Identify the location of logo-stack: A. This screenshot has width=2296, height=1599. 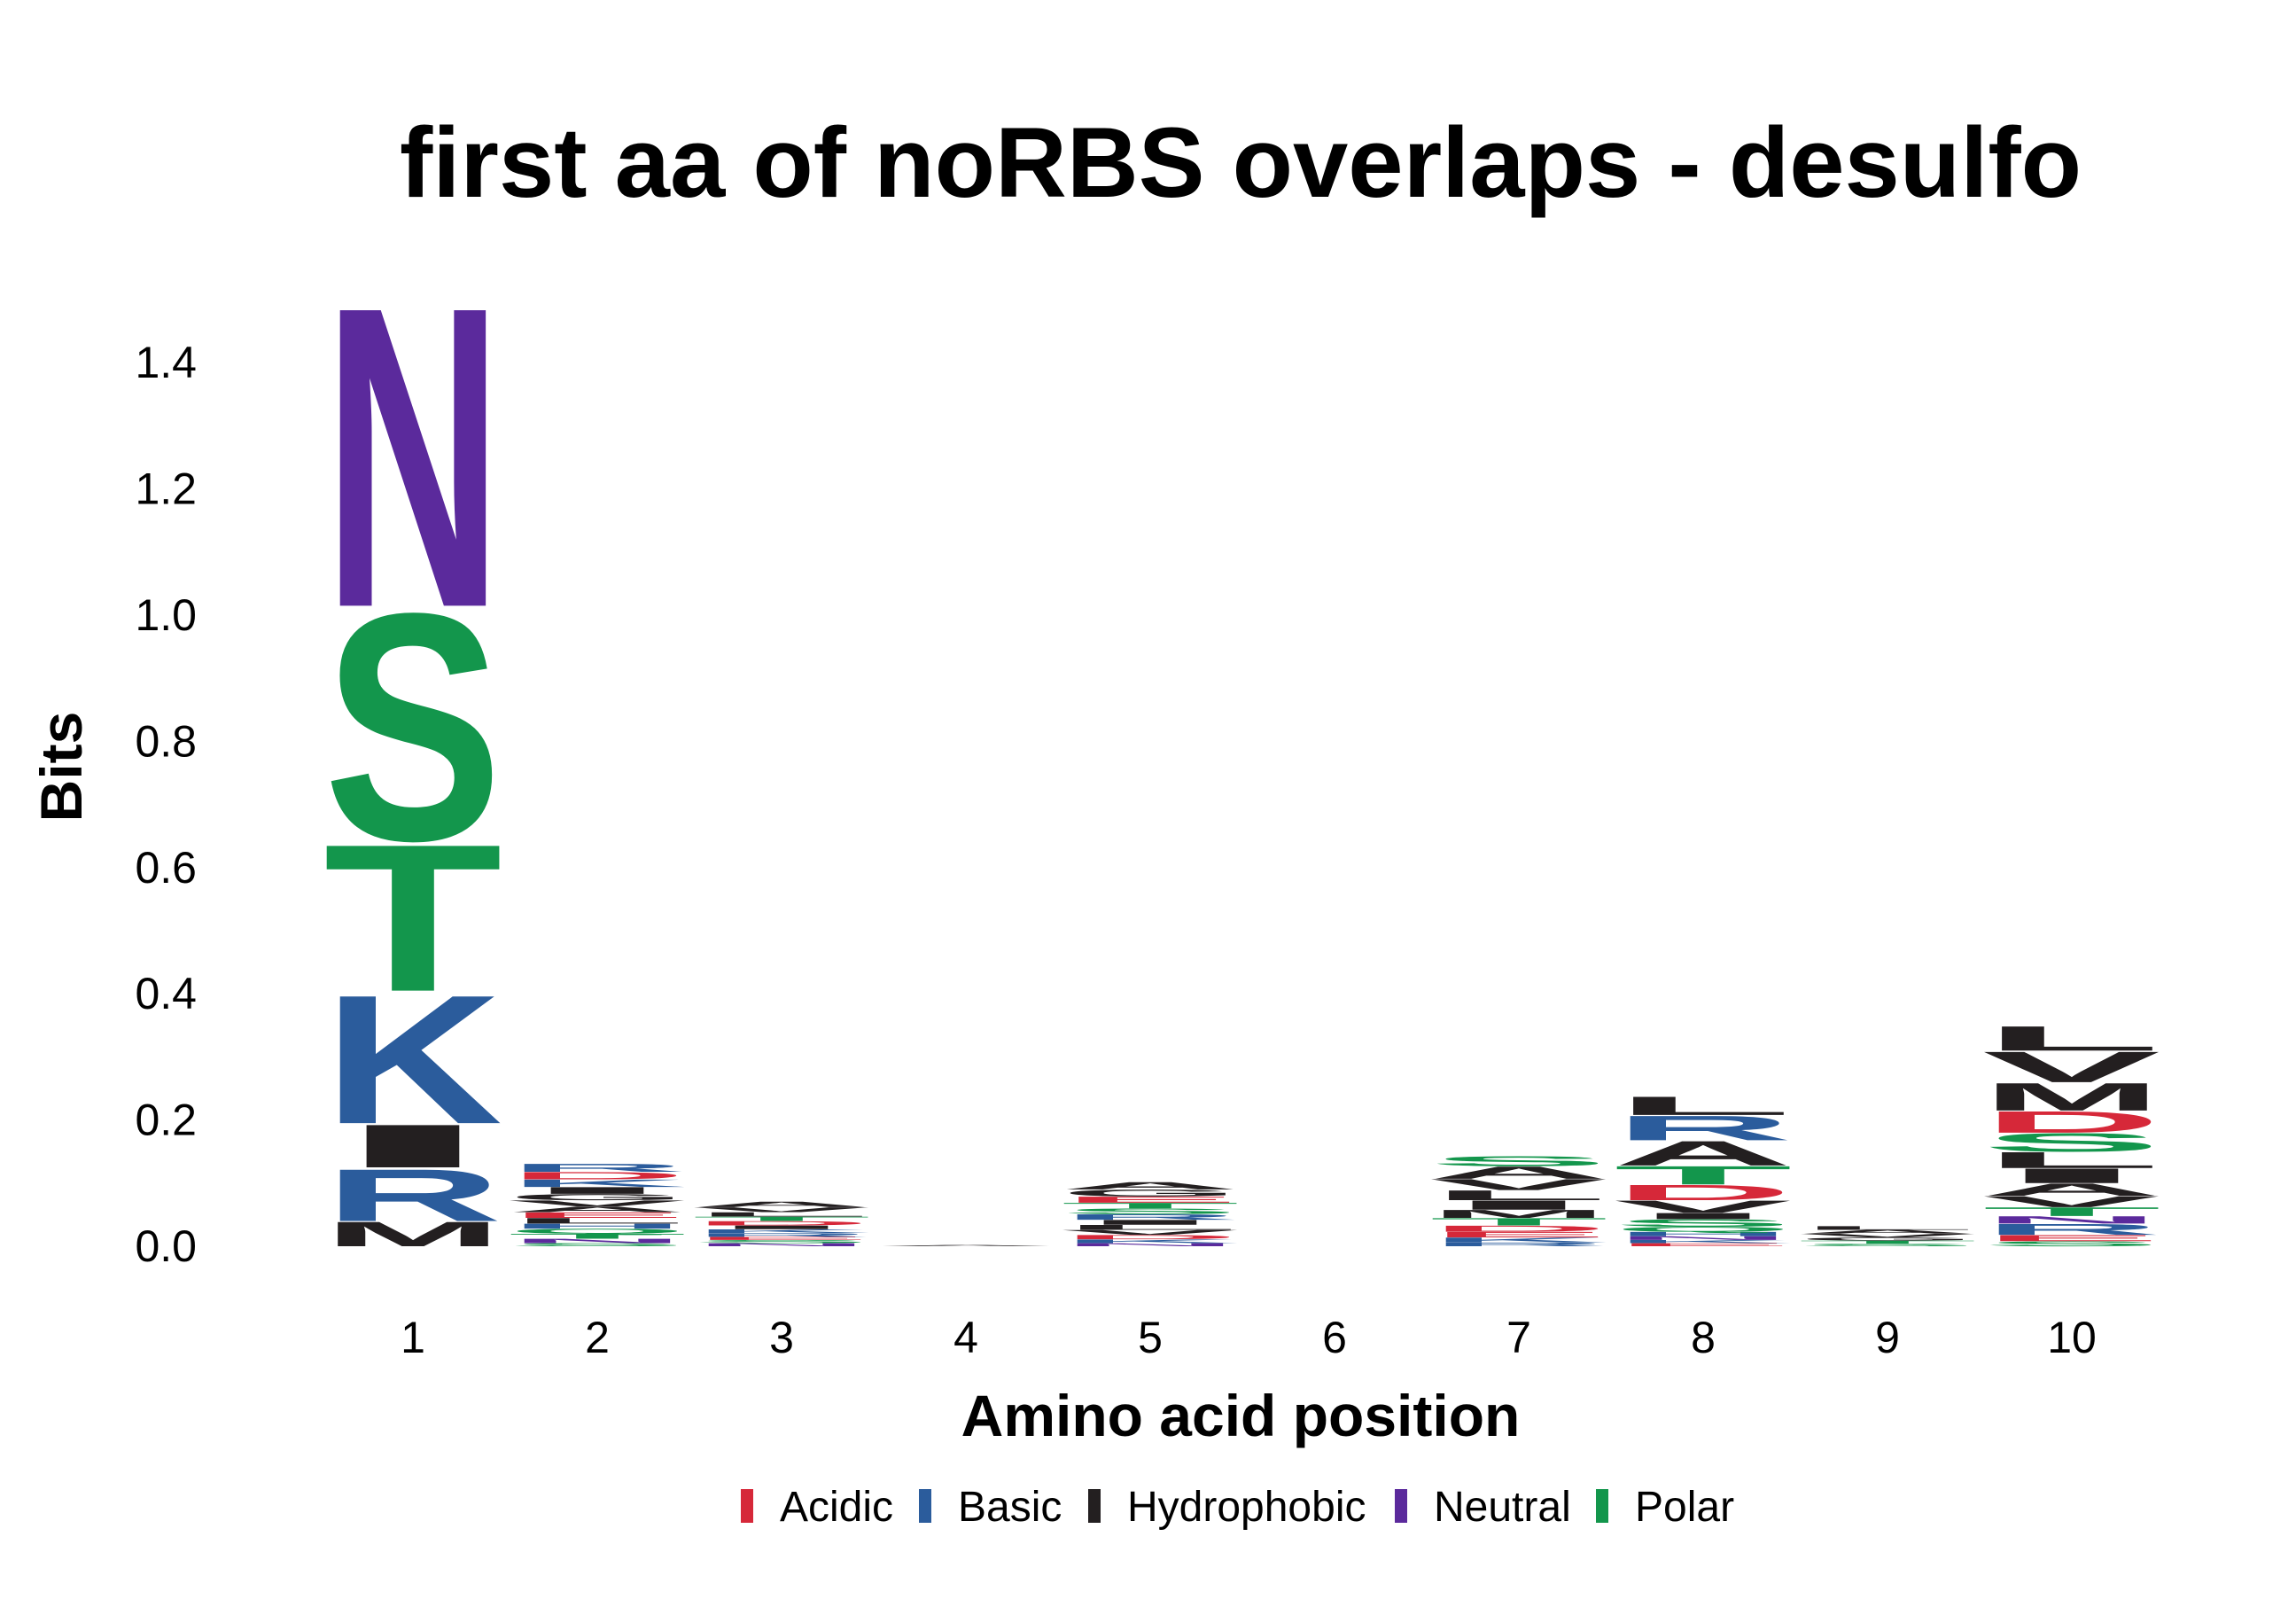
(965, 1245).